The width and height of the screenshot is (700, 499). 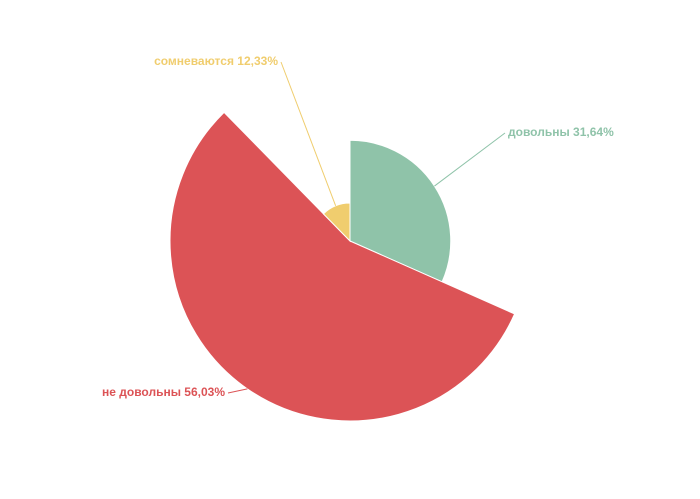 I want to click on data-label: сомневаются 12,33%, so click(x=216, y=61).